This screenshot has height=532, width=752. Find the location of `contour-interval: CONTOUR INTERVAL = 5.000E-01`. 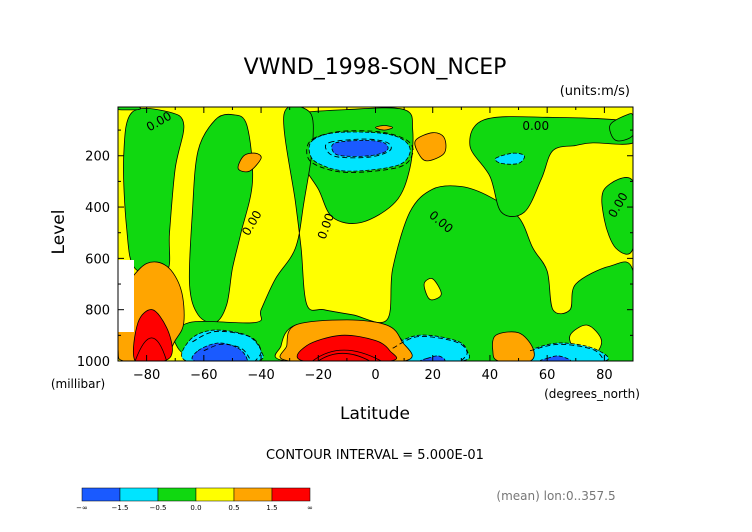

contour-interval: CONTOUR INTERVAL = 5.000E-01 is located at coordinates (375, 455).